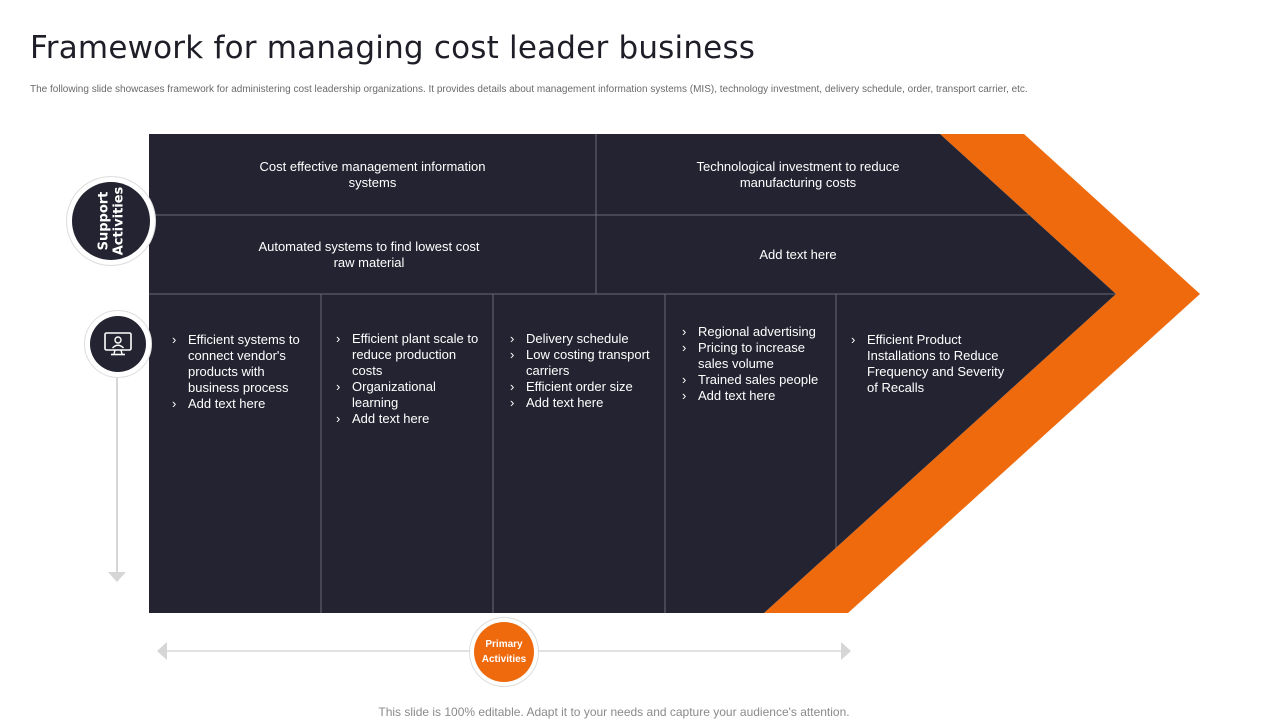 The image size is (1280, 720). I want to click on monitor-user-icon, so click(118, 344).